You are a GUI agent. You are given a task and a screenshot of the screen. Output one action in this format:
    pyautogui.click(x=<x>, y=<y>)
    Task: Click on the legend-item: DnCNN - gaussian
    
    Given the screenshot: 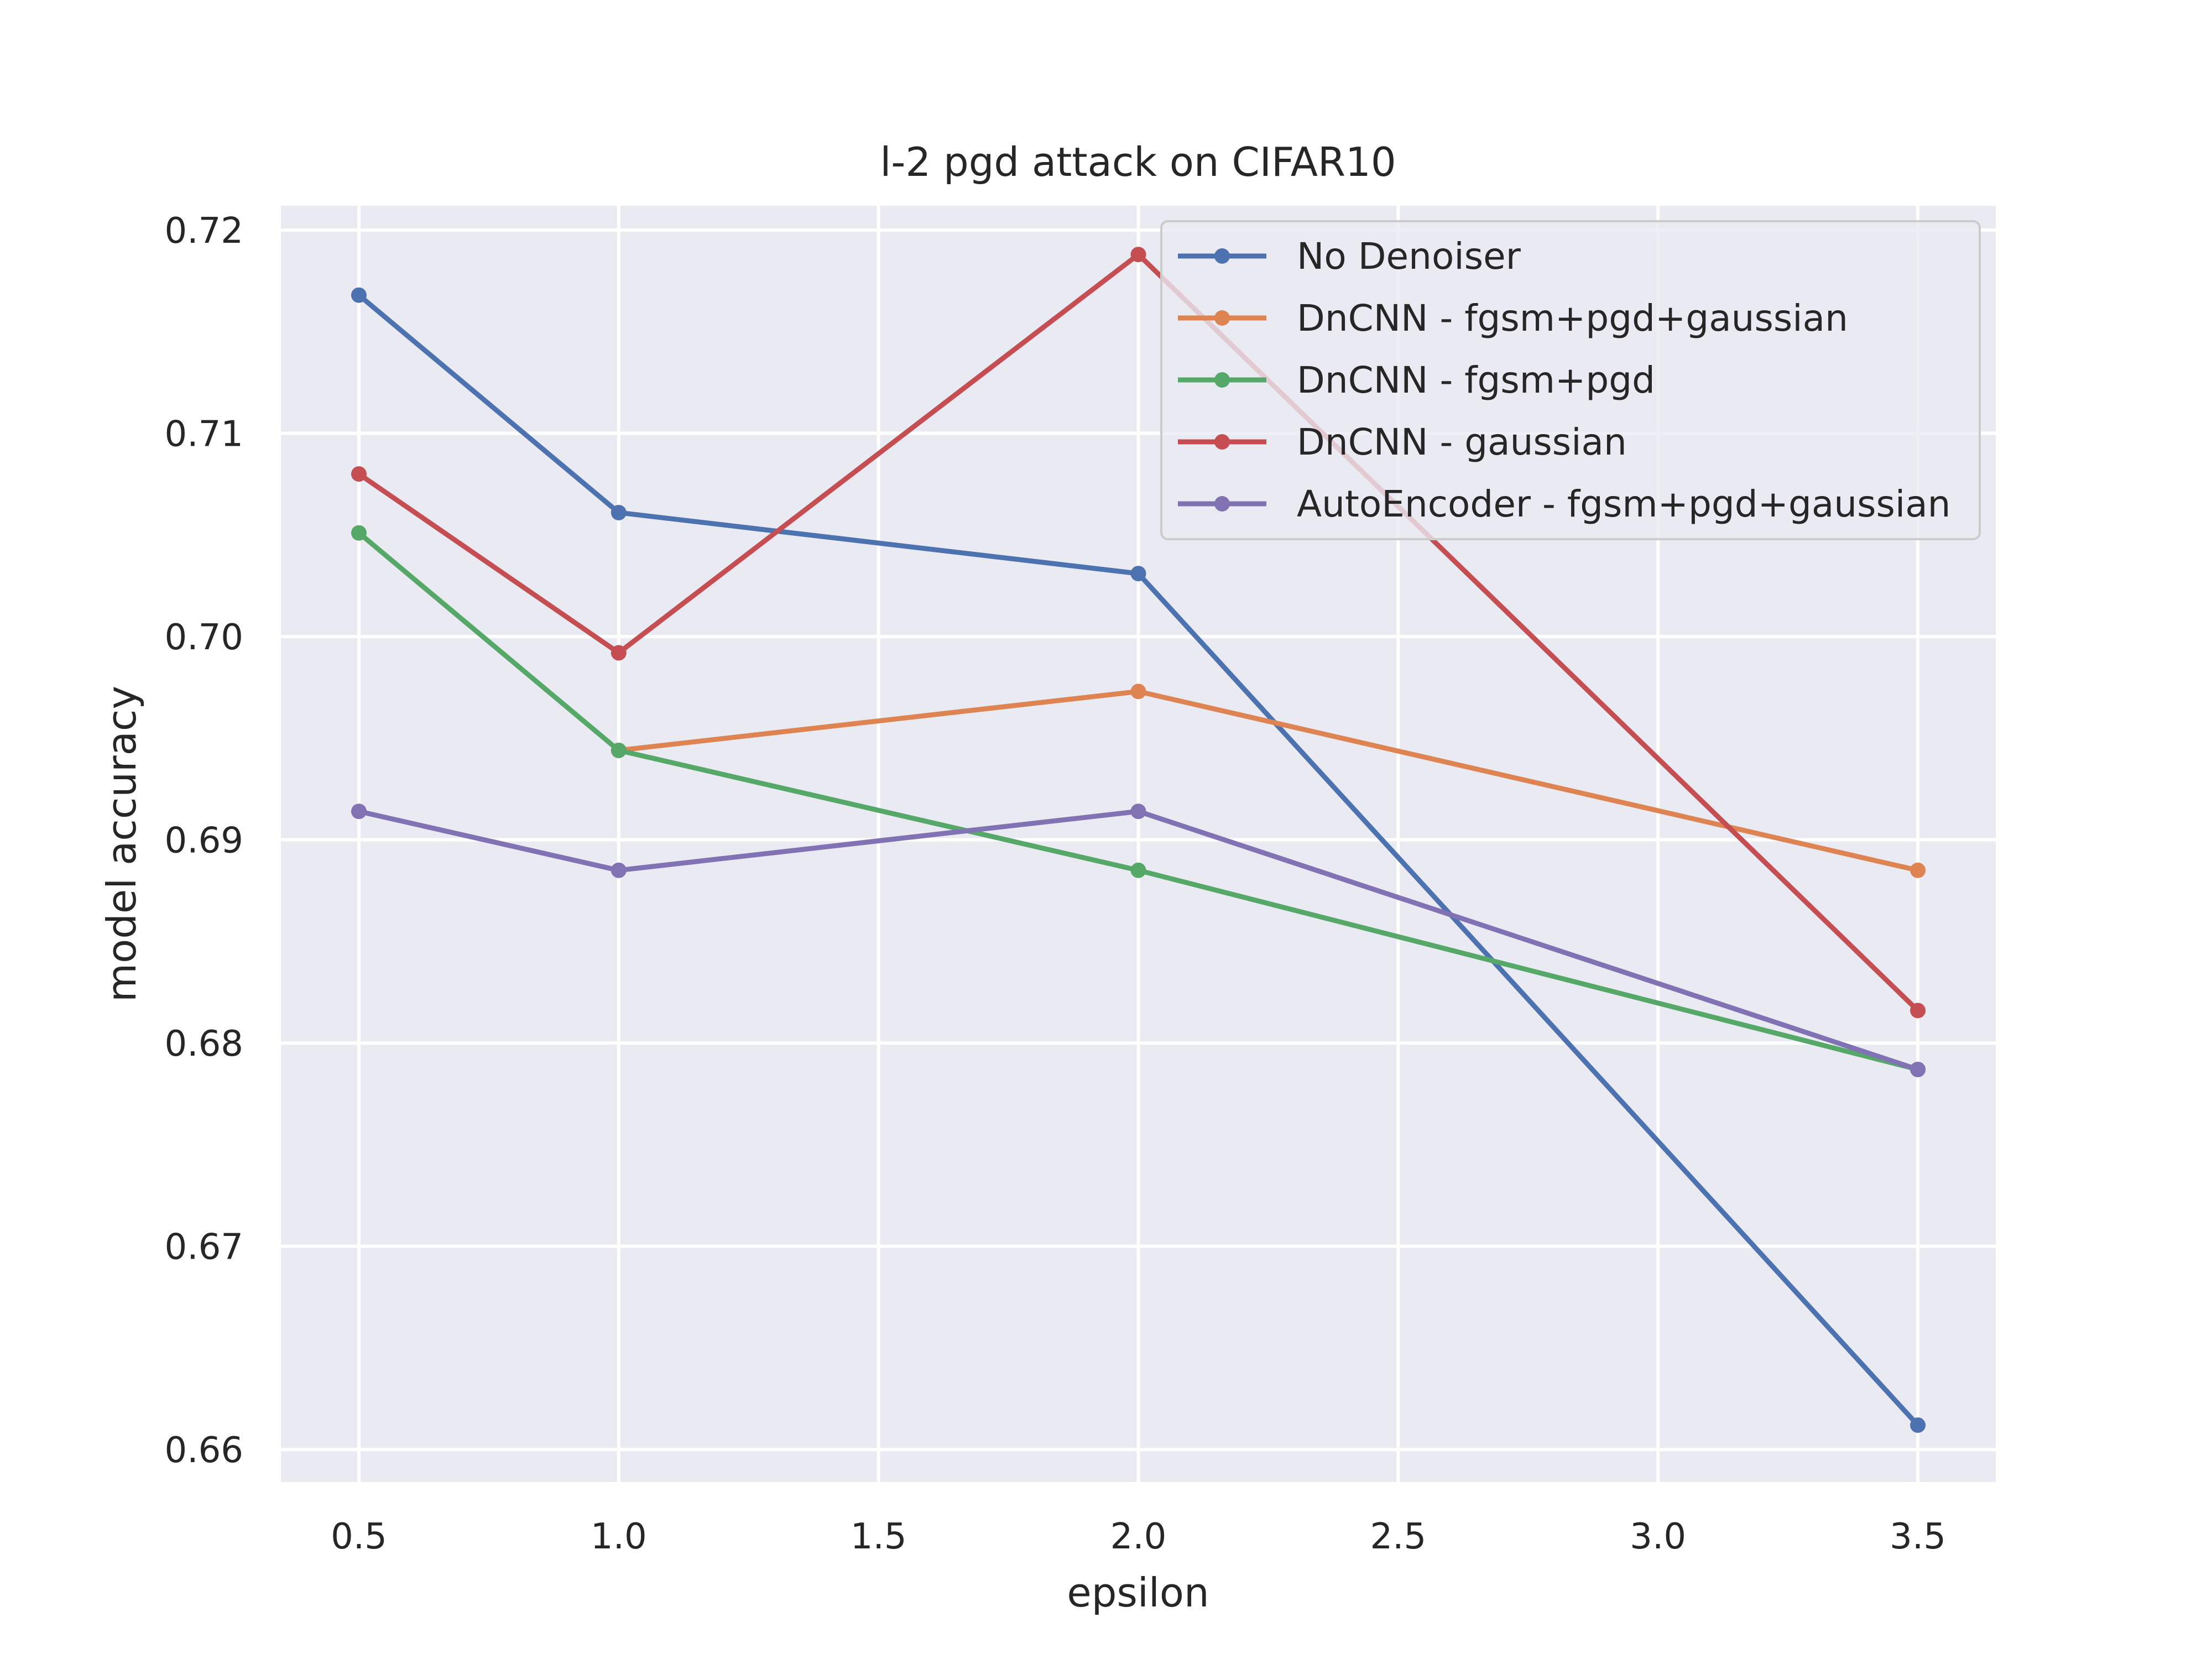 What is the action you would take?
    pyautogui.click(x=1403, y=442)
    